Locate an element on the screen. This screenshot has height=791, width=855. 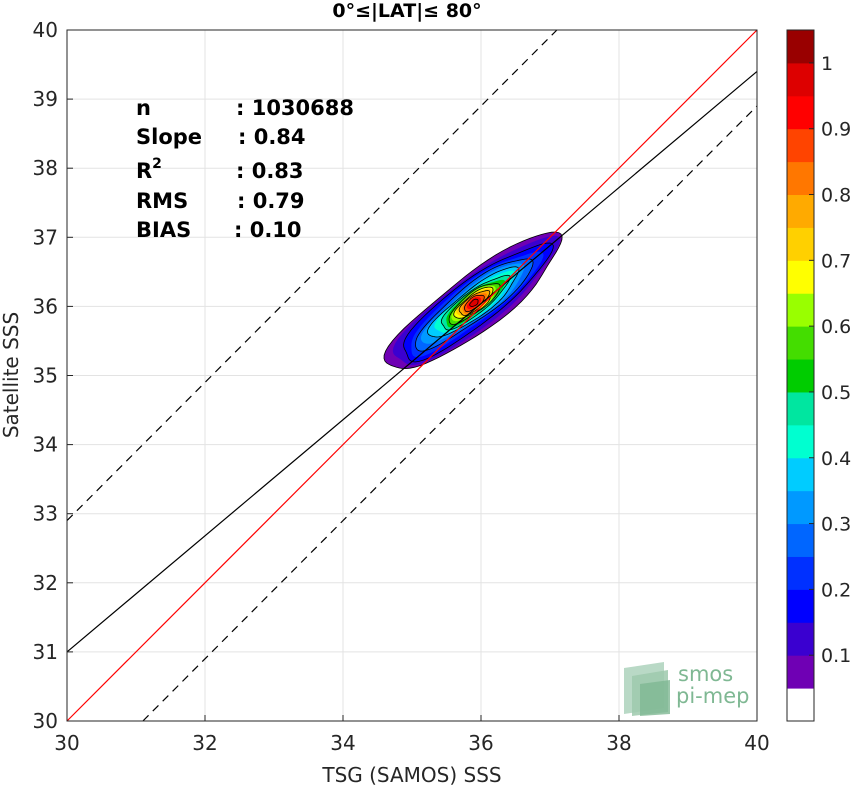
x-axis-label: TSG (SAMOS) SSS is located at coordinates (411, 775).